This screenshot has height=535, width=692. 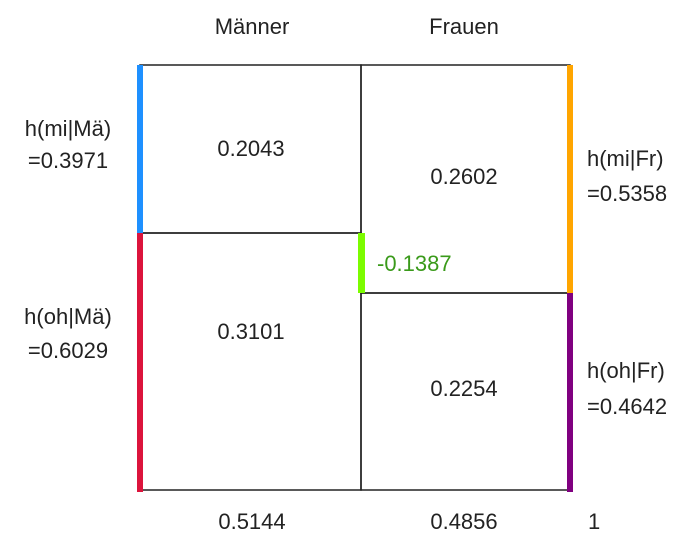 I want to click on column-total: 0.4856, so click(x=463, y=521).